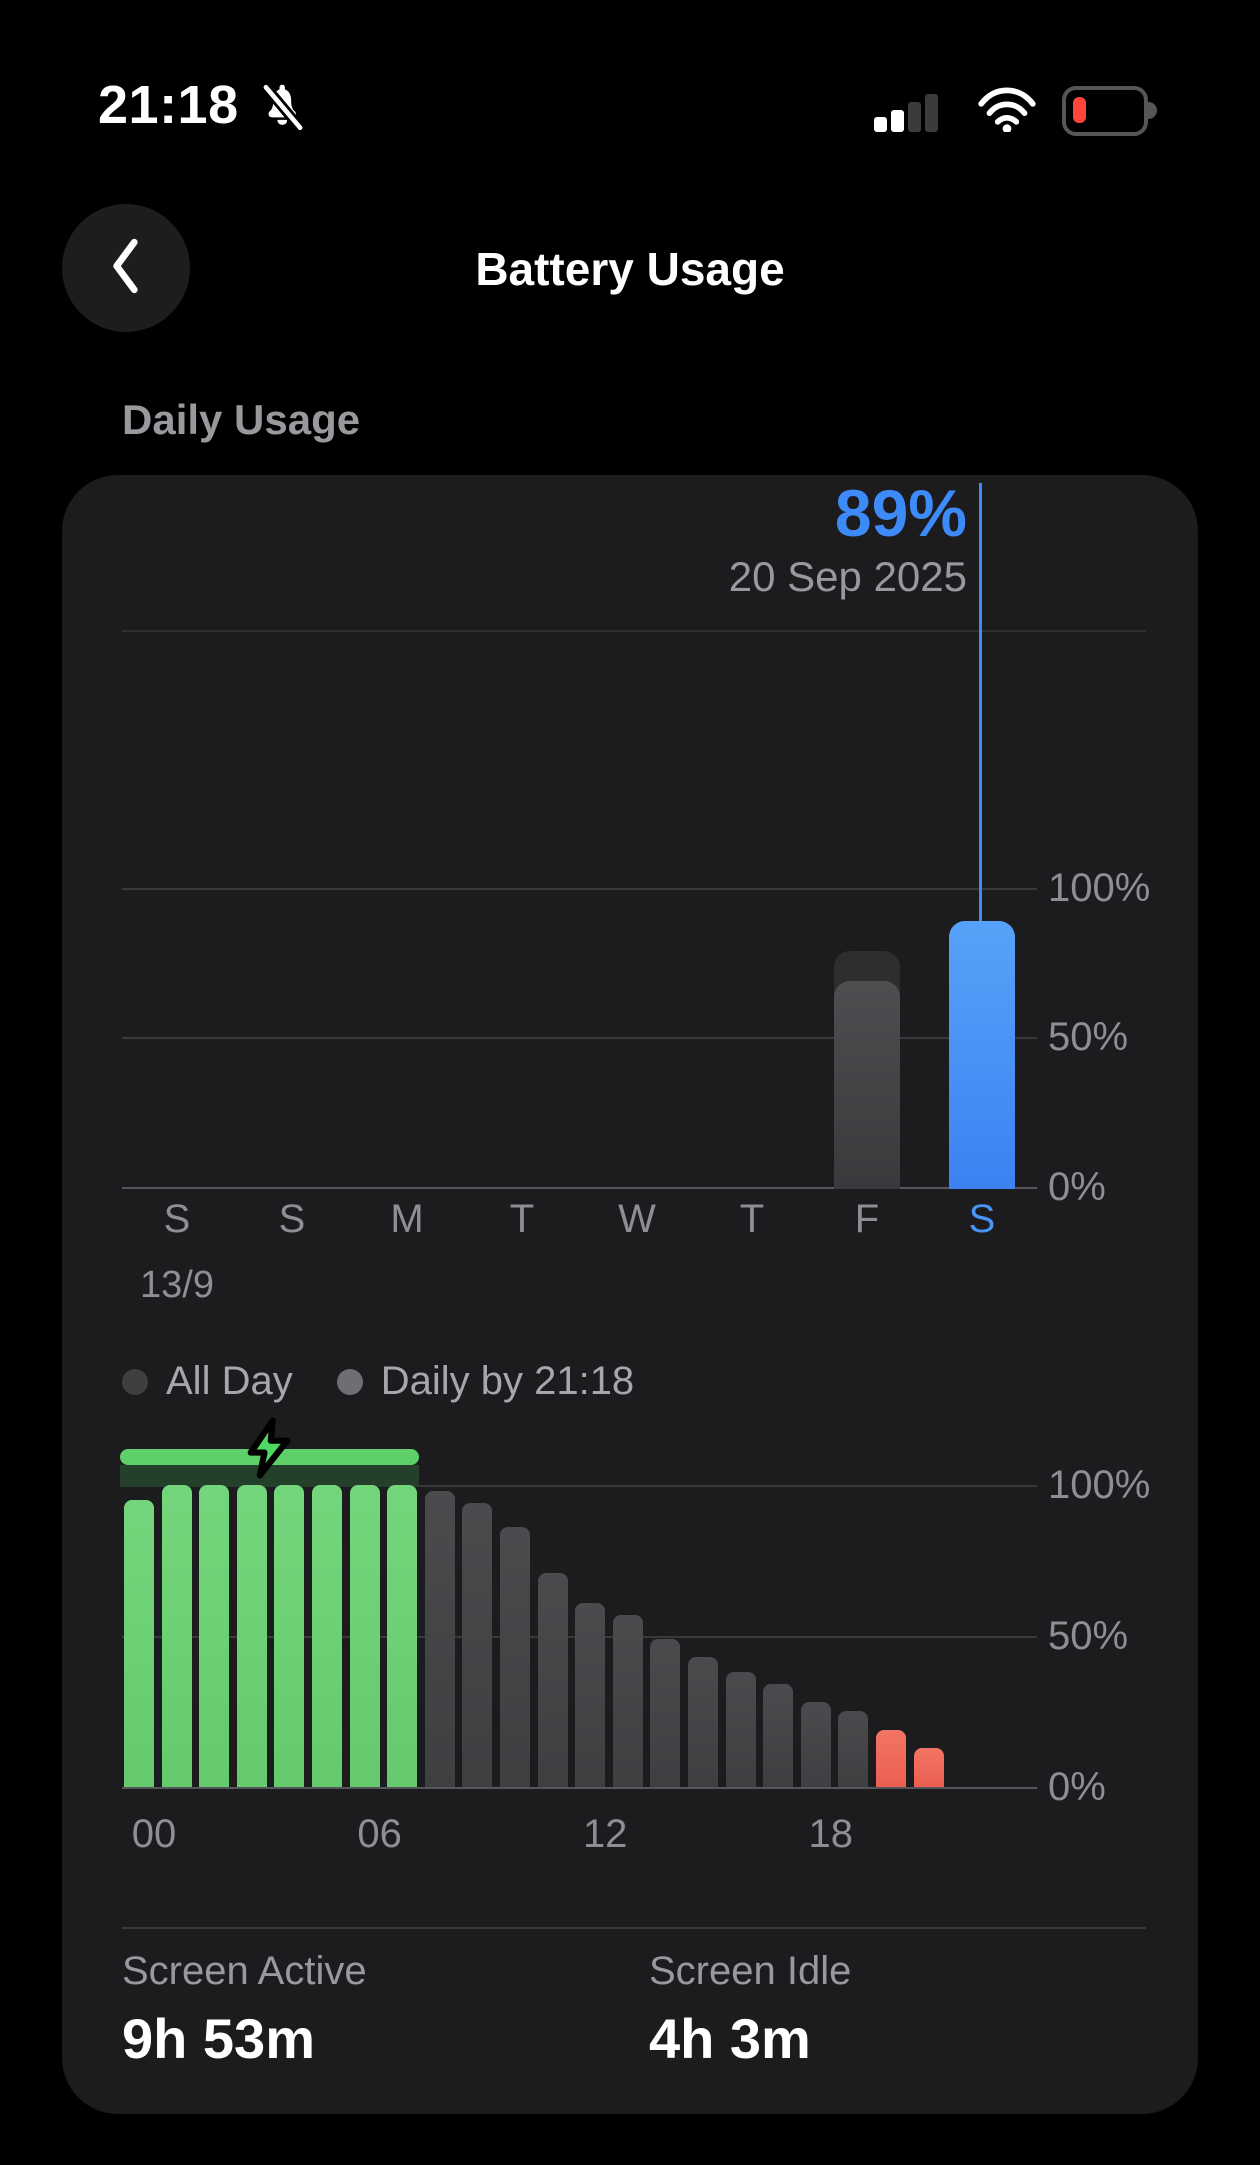 The height and width of the screenshot is (2165, 1260). I want to click on stat-label: Screen Active, so click(244, 1971).